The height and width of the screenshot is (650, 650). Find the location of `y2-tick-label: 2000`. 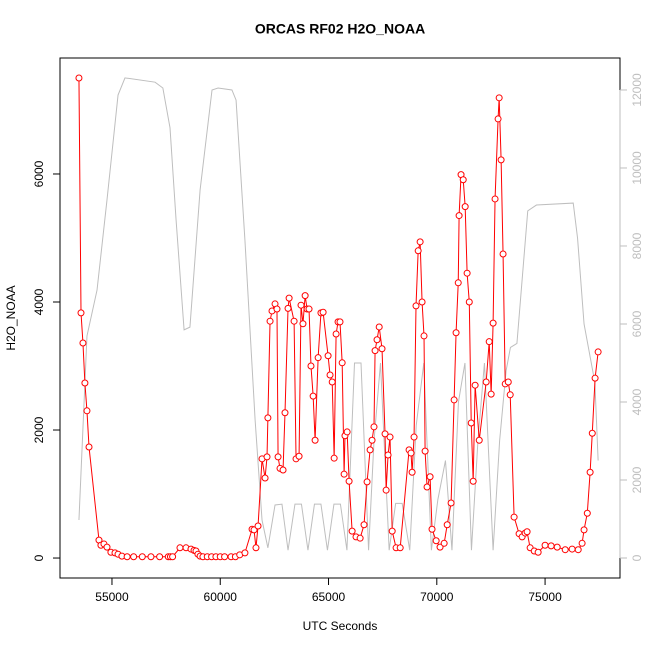

y2-tick-label: 2000 is located at coordinates (637, 479).